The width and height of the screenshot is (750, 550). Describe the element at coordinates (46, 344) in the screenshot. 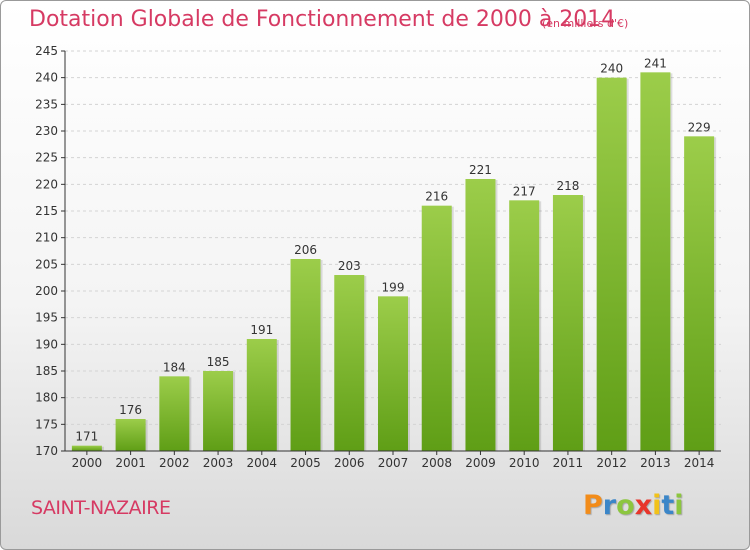

I see `y-tick-label: 190` at that location.